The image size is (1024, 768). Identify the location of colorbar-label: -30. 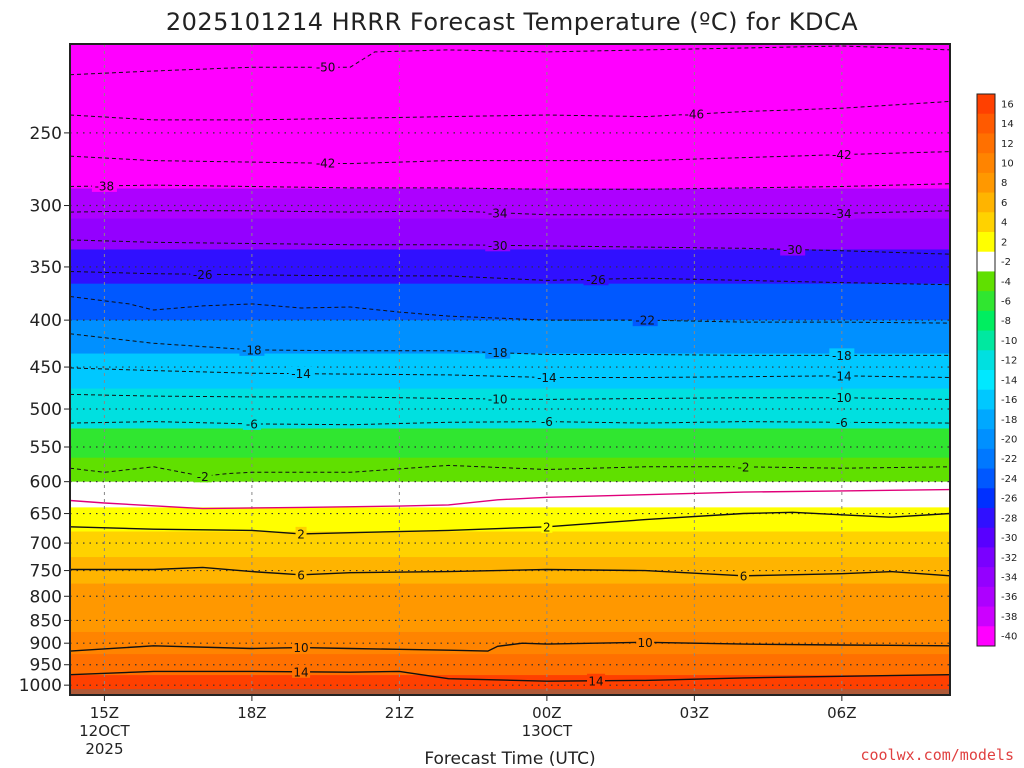
(1009, 538).